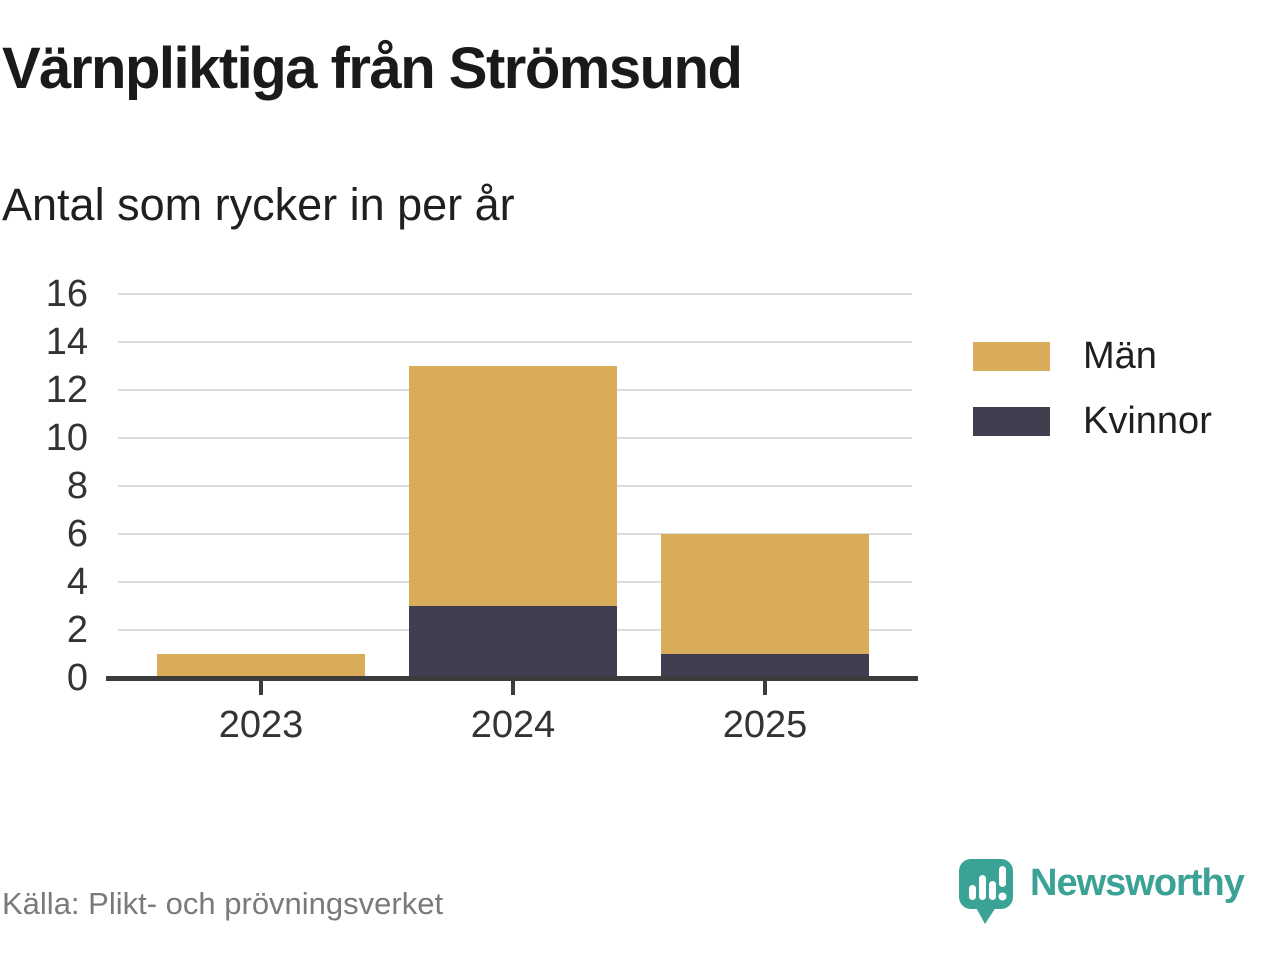 Image resolution: width=1280 pixels, height=960 pixels. What do you see at coordinates (986, 891) in the screenshot?
I see `newsworthy-speech-bubble-chart-icon` at bounding box center [986, 891].